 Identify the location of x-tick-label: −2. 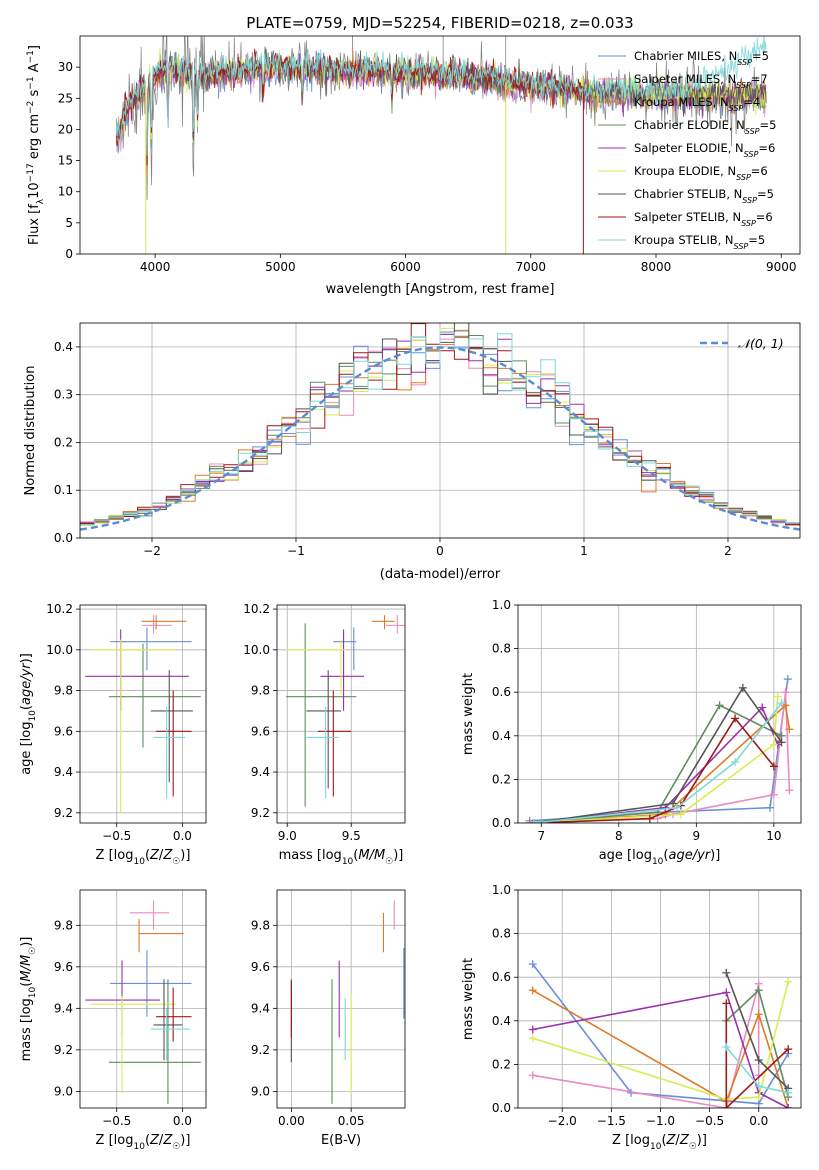
(152, 551).